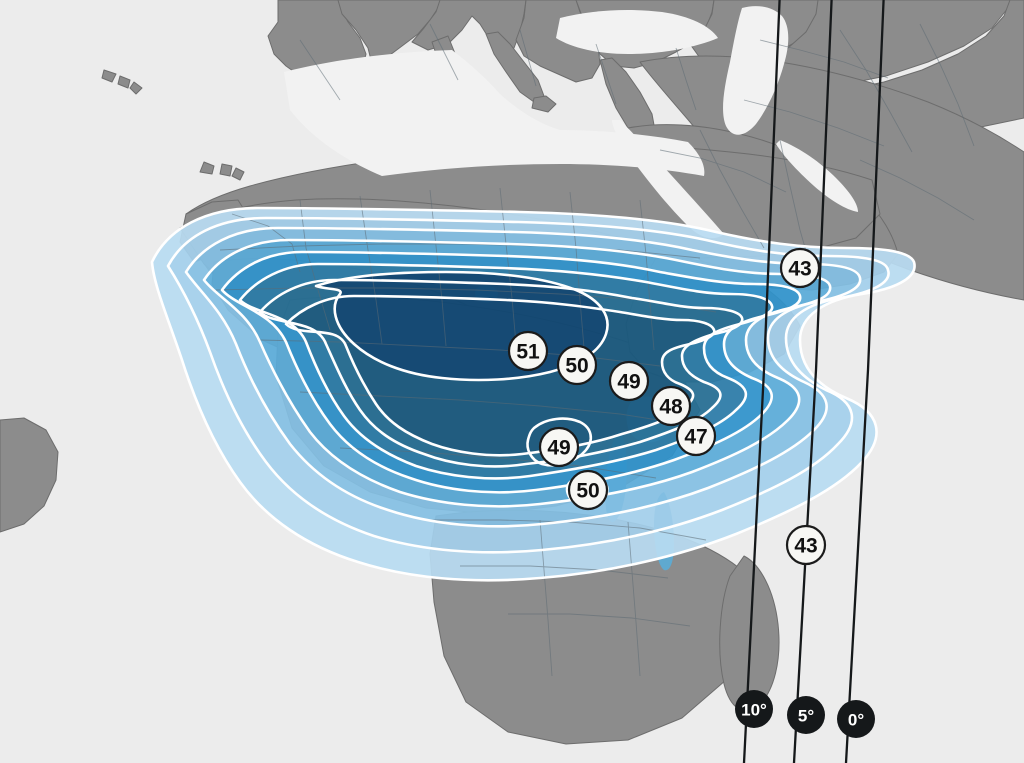 The image size is (1024, 763). Describe the element at coordinates (494, 113) in the screenshot. I see `water-mediterranean` at that location.